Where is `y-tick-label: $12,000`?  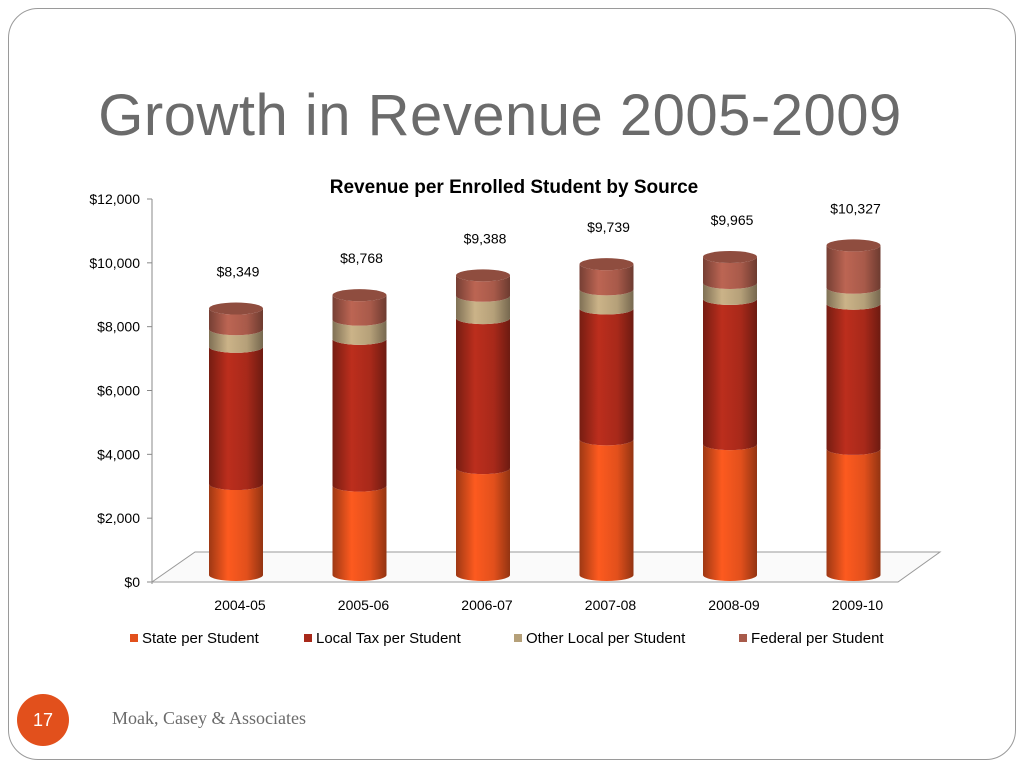
y-tick-label: $12,000 is located at coordinates (114, 199).